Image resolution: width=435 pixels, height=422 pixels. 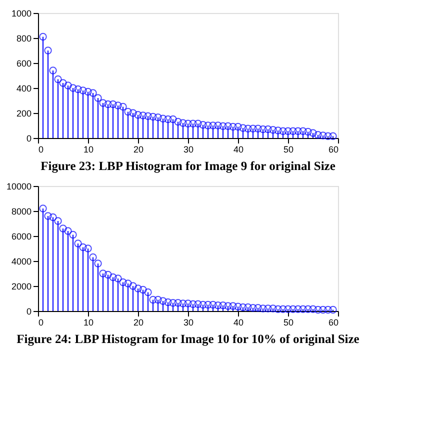 I want to click on text: Figure 23: LBP Histogram for Image 9 for original Size, so click(x=188, y=166).